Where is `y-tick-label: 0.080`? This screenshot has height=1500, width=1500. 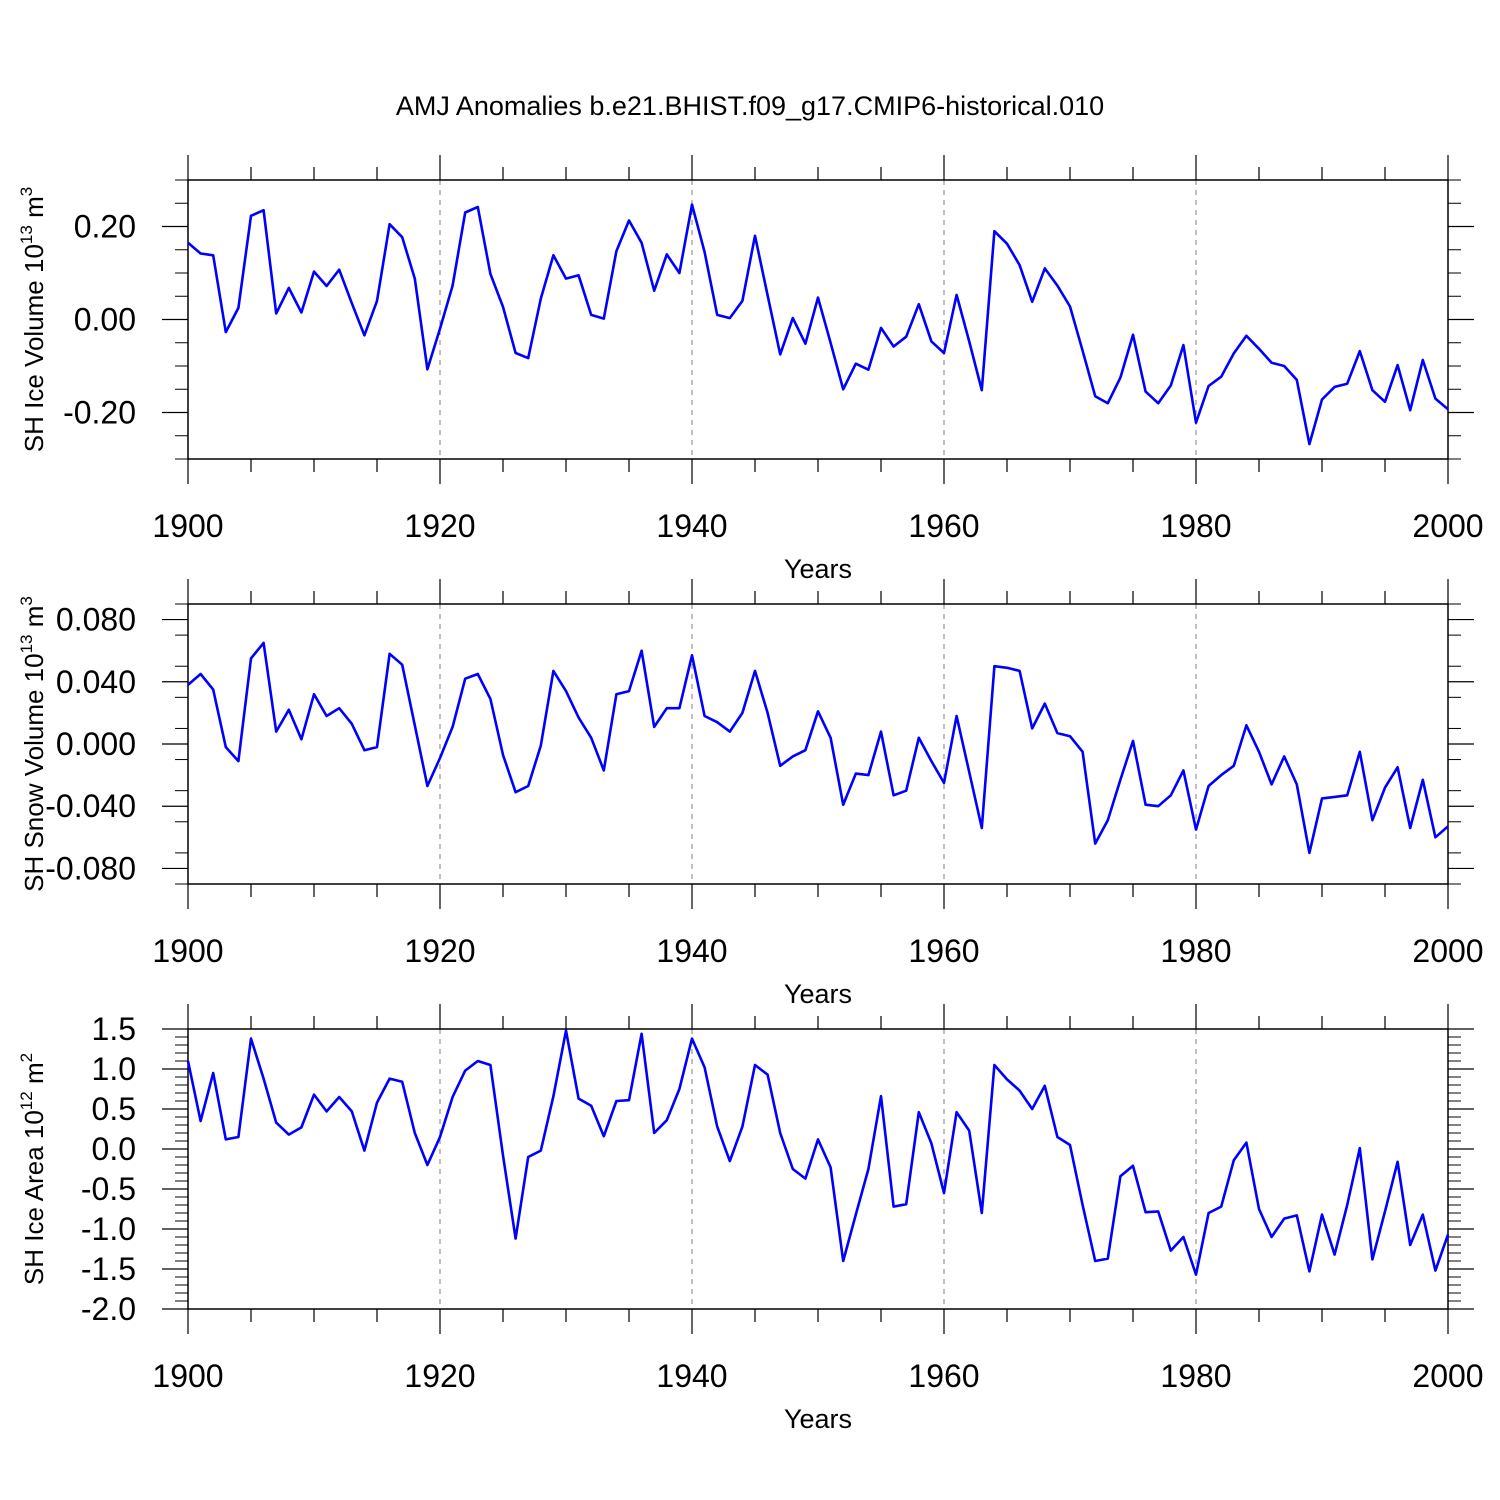 y-tick-label: 0.080 is located at coordinates (96, 620).